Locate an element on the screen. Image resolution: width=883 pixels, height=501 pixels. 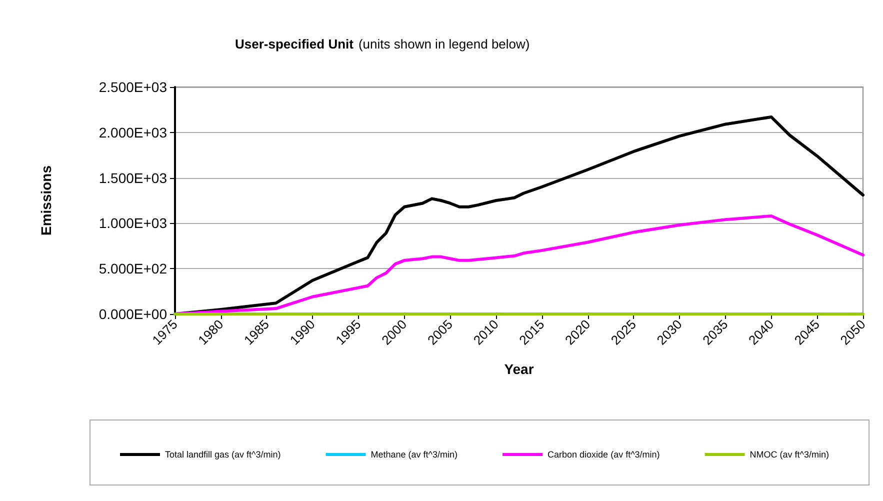
chart-title: User-specified Unit is located at coordinates (294, 44).